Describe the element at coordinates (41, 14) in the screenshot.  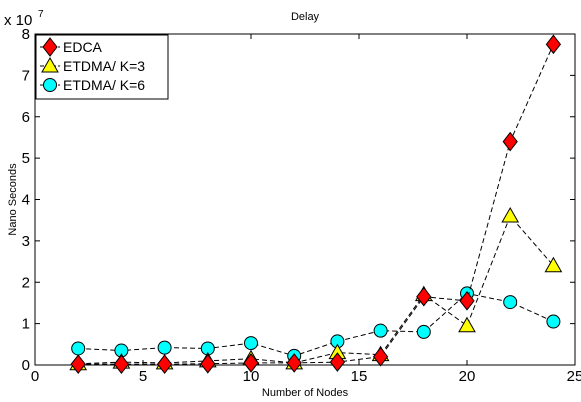
I see `y-axis-multiplier-exponent: 7` at that location.